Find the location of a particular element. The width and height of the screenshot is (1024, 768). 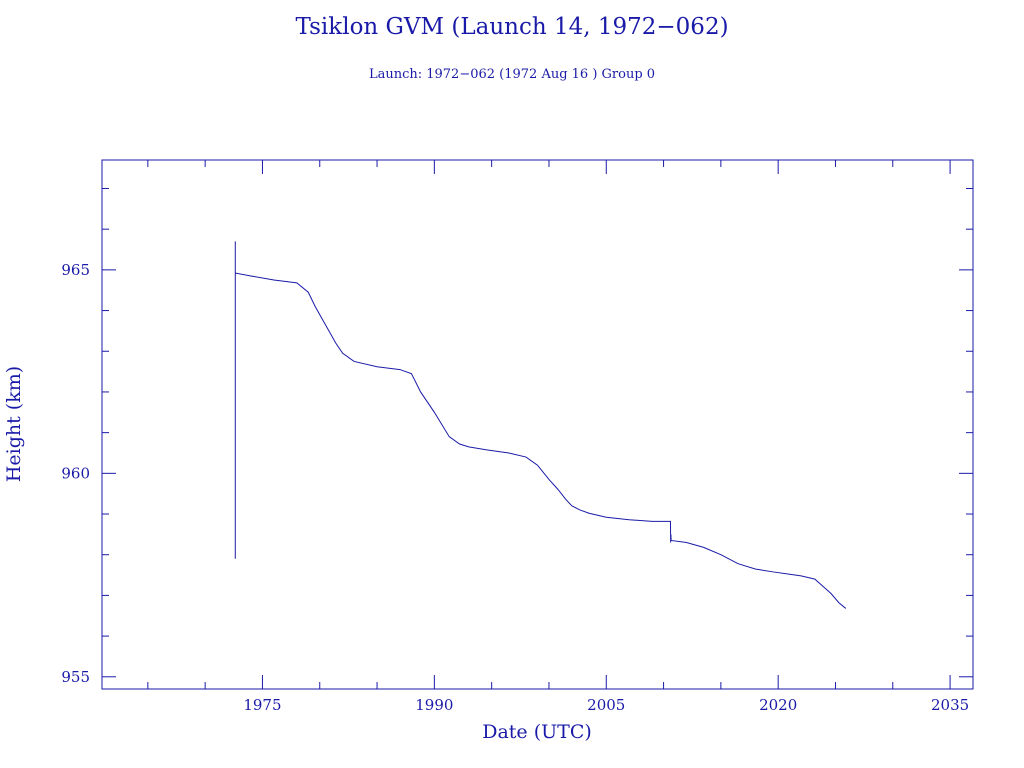

x-tick-label: 1975 is located at coordinates (262, 705).